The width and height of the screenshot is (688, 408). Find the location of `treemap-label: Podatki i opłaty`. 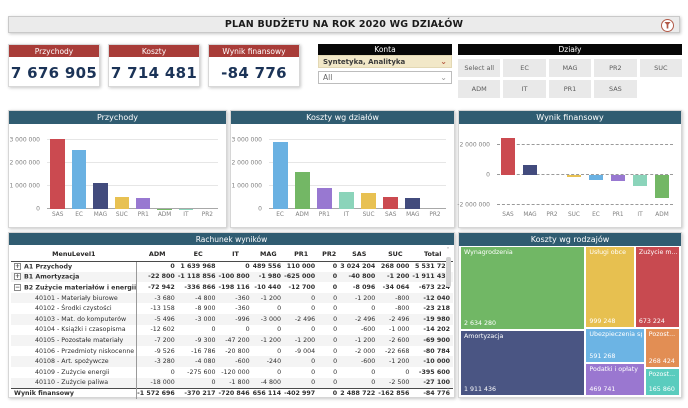

treemap-label: Podatki i opłaty is located at coordinates (613, 369).